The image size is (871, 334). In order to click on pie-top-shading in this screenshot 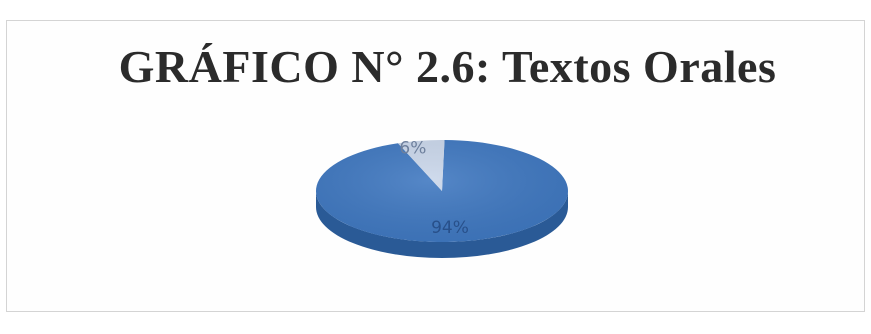, I will do `click(442, 191)`.